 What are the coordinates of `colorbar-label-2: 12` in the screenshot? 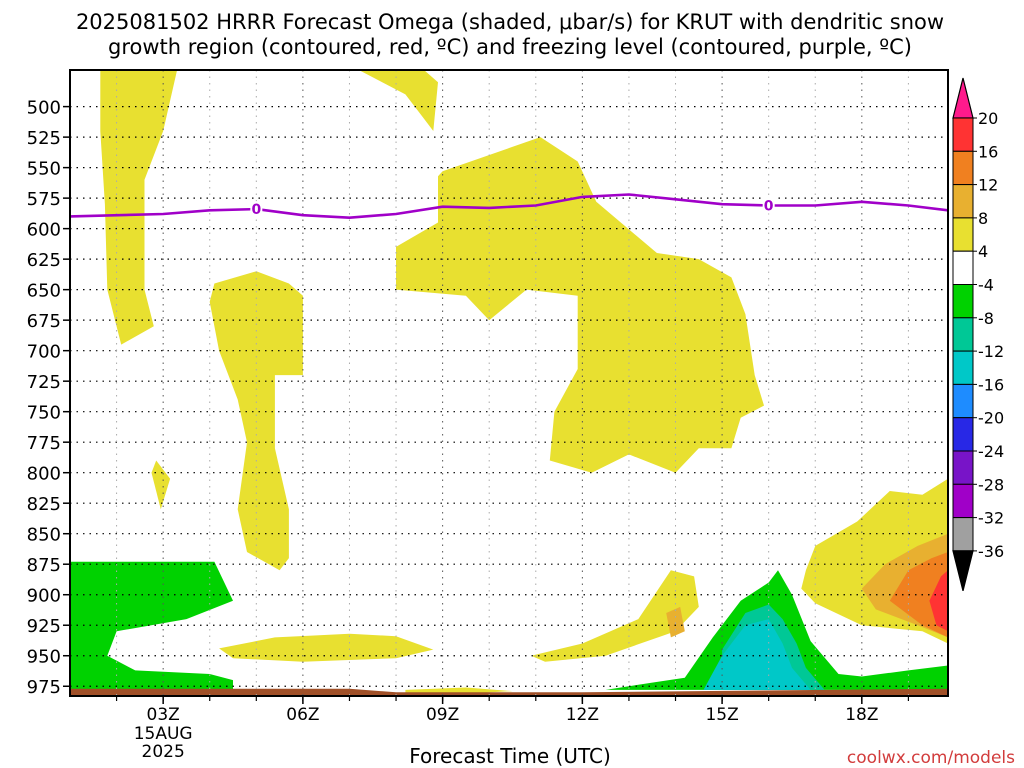 It's located at (988, 185).